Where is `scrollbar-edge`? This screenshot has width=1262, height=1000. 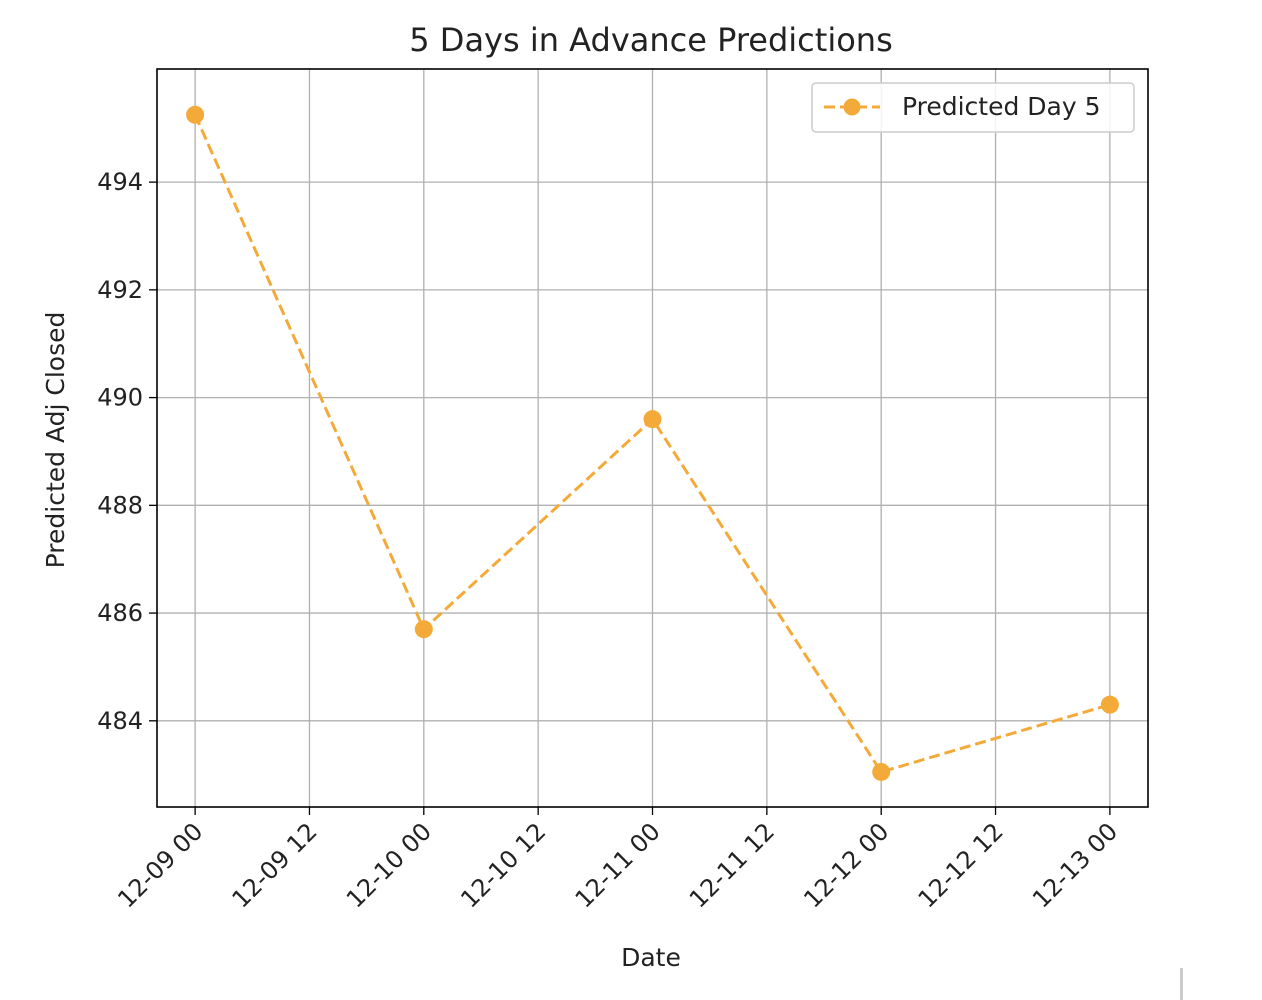
scrollbar-edge is located at coordinates (1181, 984).